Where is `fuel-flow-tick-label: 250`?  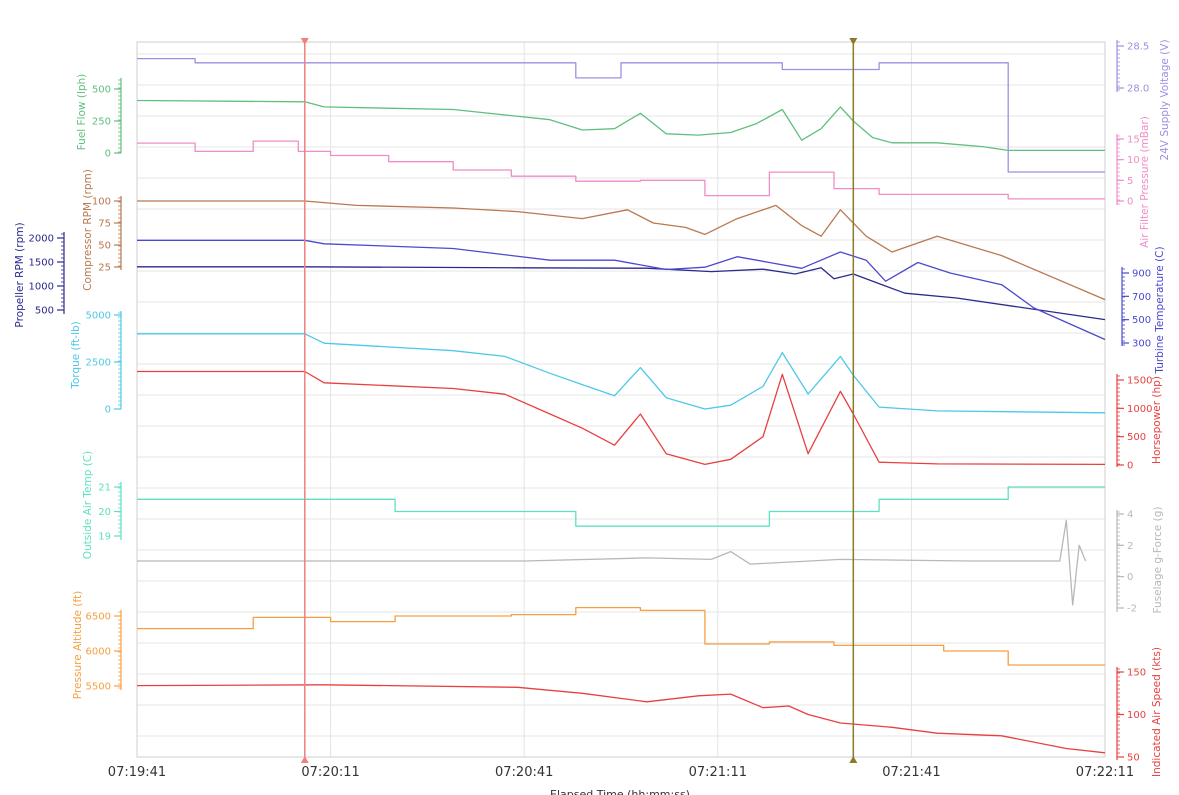
fuel-flow-tick-label: 250 is located at coordinates (101, 122).